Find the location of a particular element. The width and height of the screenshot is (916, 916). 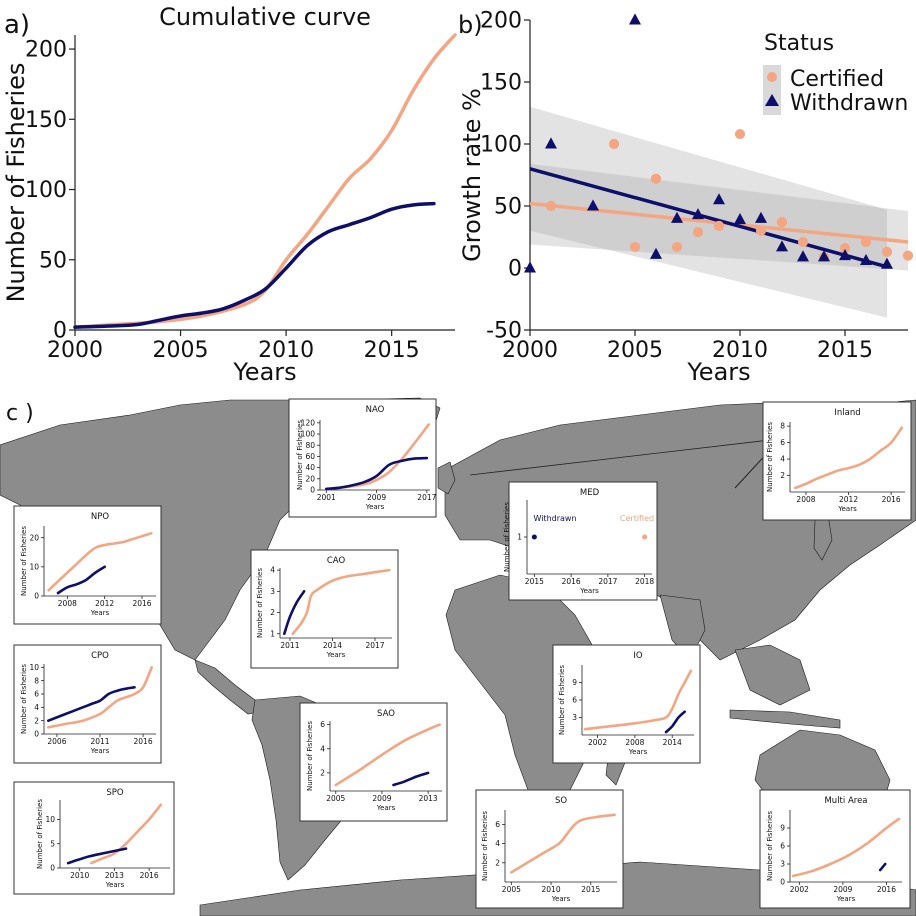

inland-pointer is located at coordinates (620, 457).